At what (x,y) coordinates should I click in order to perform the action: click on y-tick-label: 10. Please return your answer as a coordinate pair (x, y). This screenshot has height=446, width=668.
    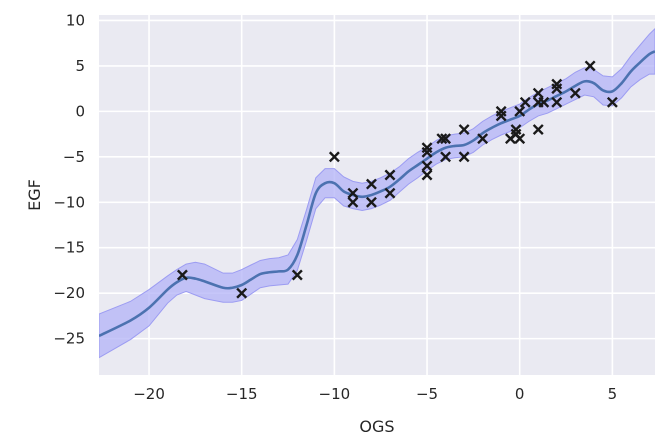
    Looking at the image, I should click on (75, 20).